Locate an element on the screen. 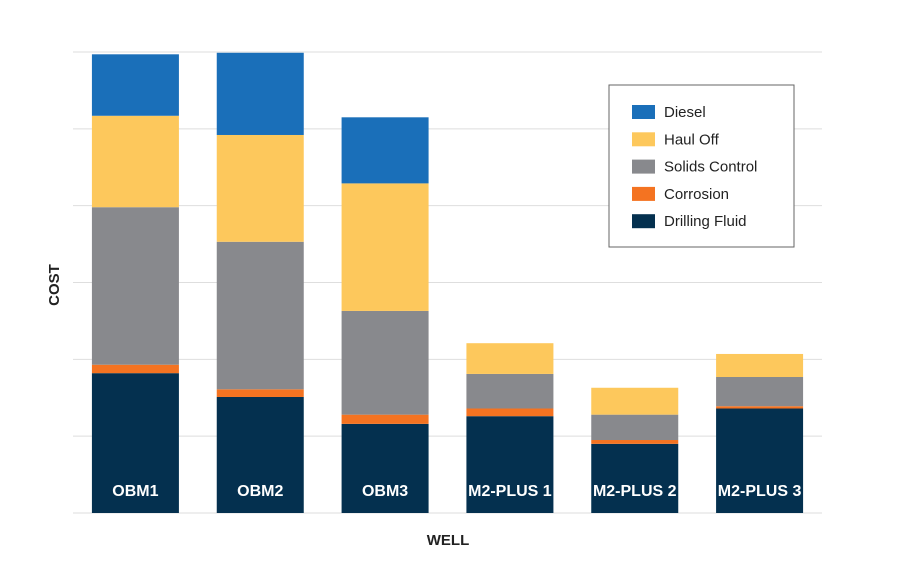 This screenshot has width=900, height=586. x-axis-title: WELL is located at coordinates (448, 540).